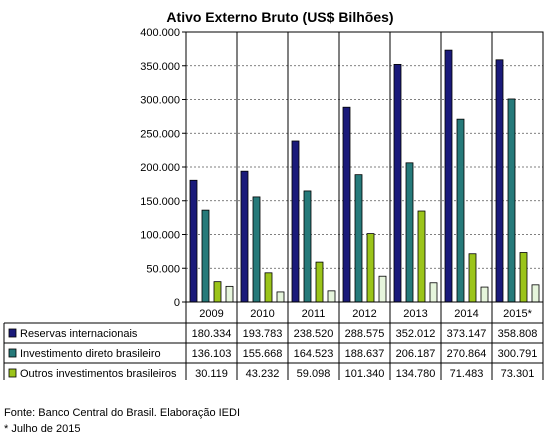 This screenshot has width=550, height=440. I want to click on data-label: 188.637, so click(365, 354).